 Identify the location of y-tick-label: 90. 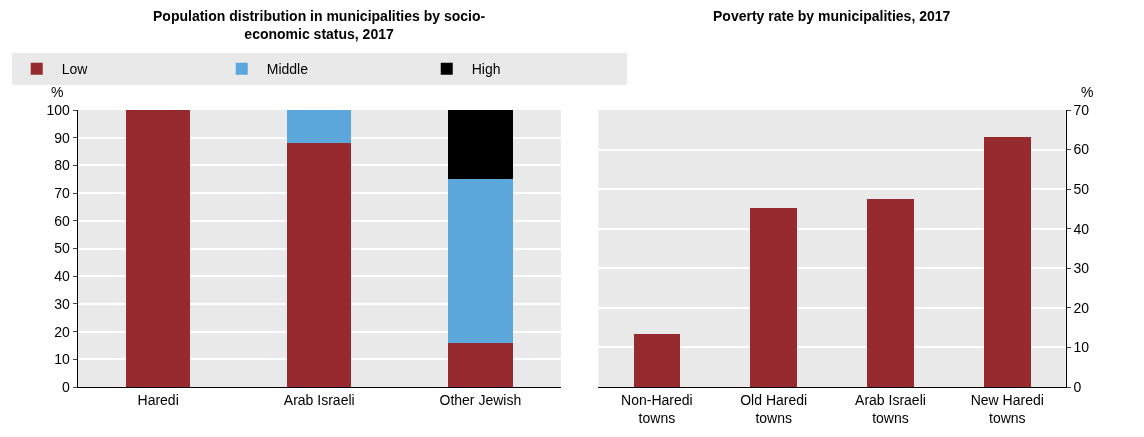
(62, 137).